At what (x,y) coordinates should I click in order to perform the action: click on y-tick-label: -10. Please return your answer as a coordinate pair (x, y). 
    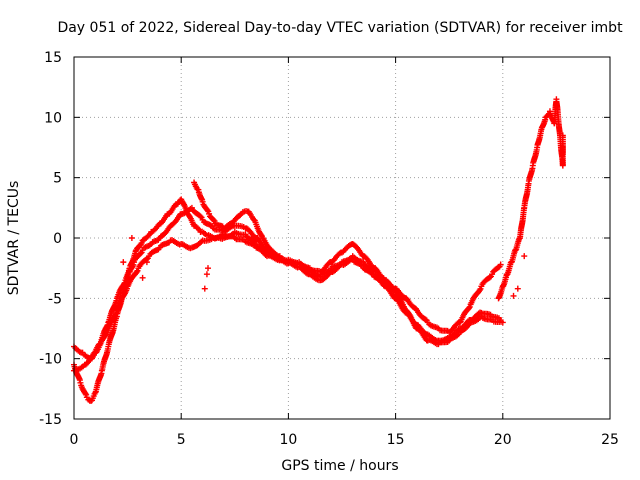
    Looking at the image, I should click on (50, 360).